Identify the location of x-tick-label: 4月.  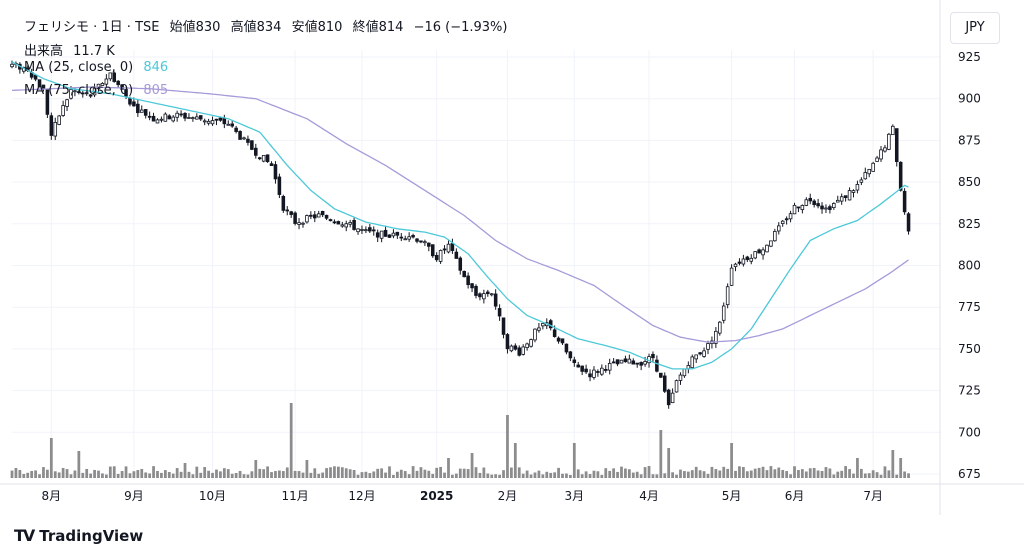
(649, 496).